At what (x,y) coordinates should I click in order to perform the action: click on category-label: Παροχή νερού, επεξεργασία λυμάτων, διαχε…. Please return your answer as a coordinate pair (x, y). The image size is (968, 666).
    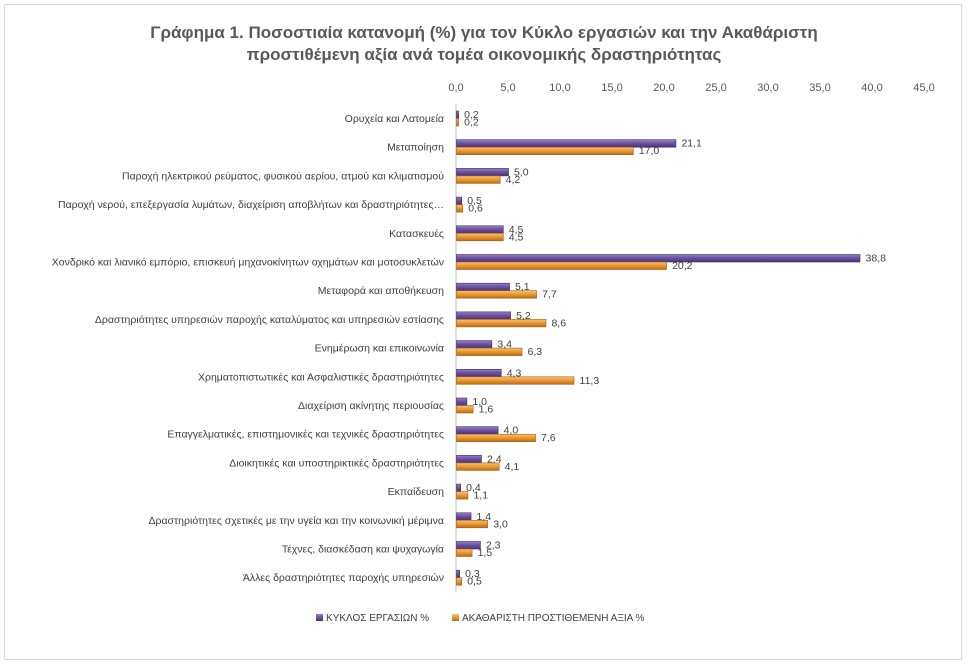
    Looking at the image, I should click on (251, 205).